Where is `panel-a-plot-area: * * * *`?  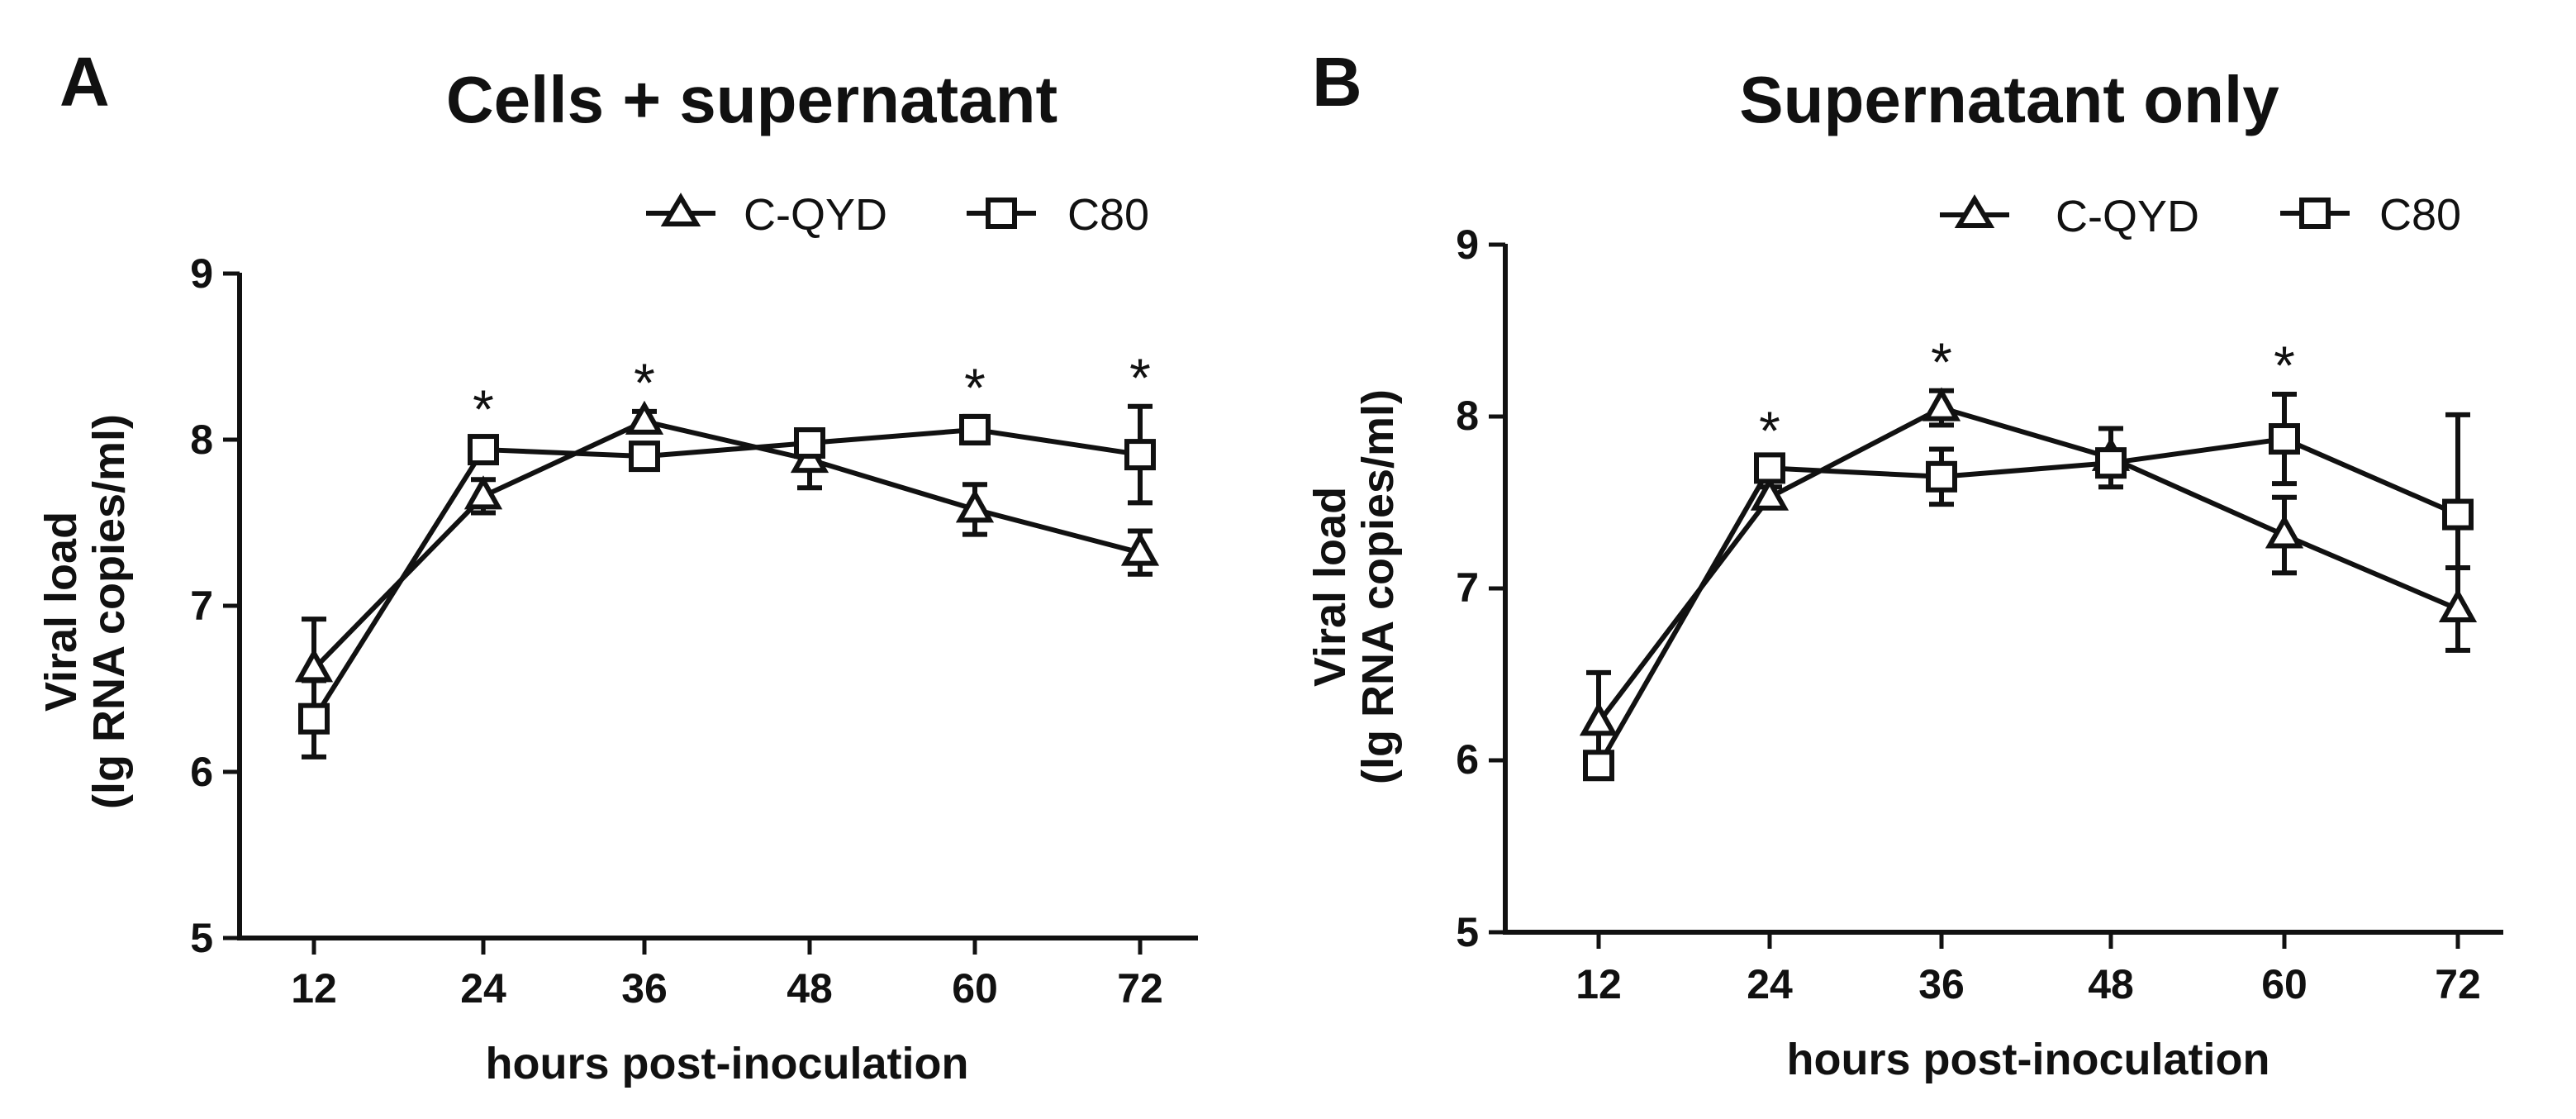
panel-a-plot-area: * * * * is located at coordinates (727, 553).